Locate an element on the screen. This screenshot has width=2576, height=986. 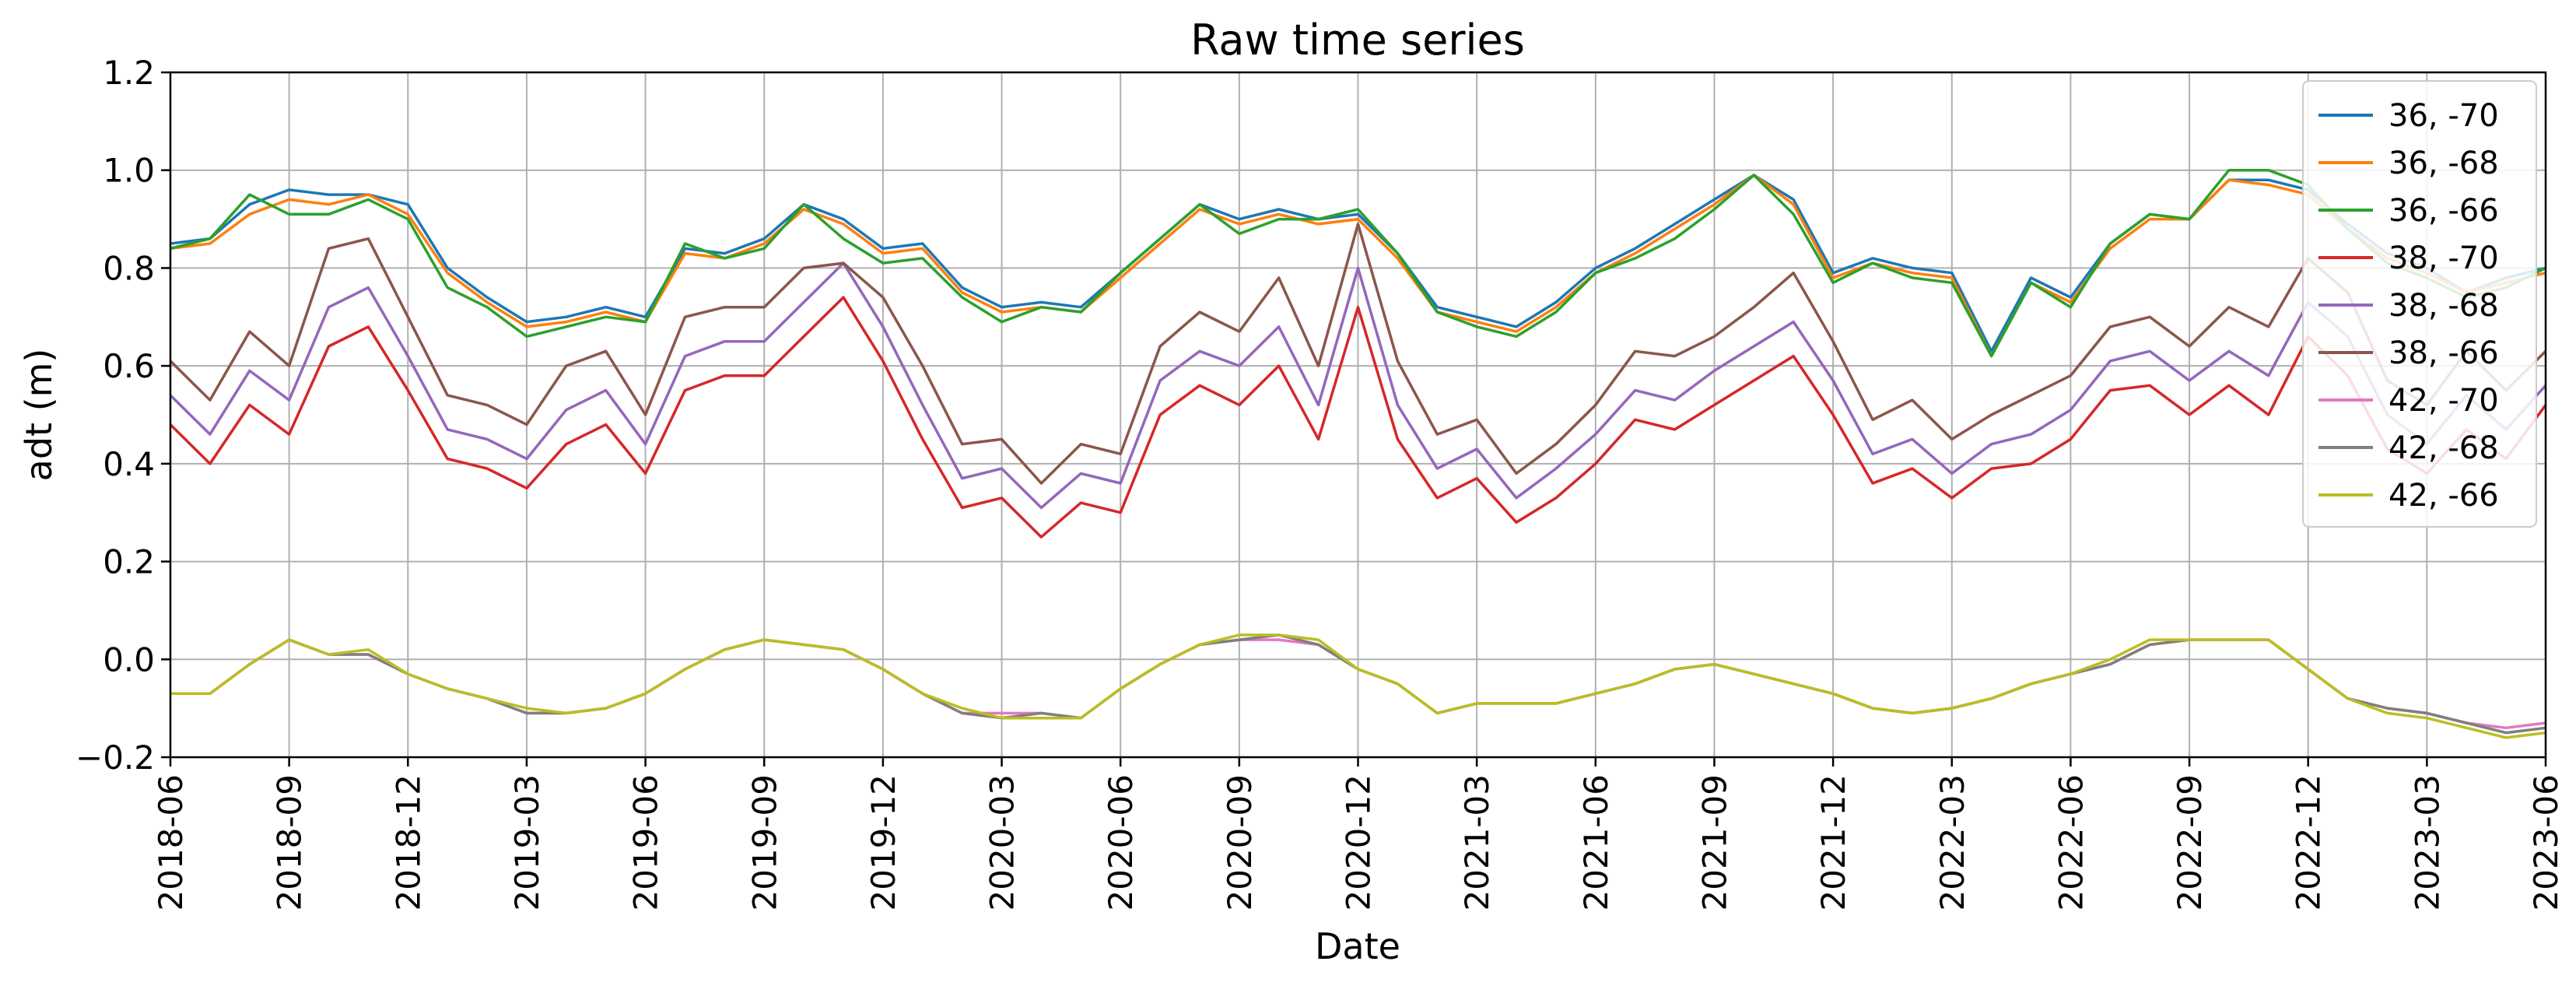
x-tick-label: 2022-12 is located at coordinates (2309, 842).